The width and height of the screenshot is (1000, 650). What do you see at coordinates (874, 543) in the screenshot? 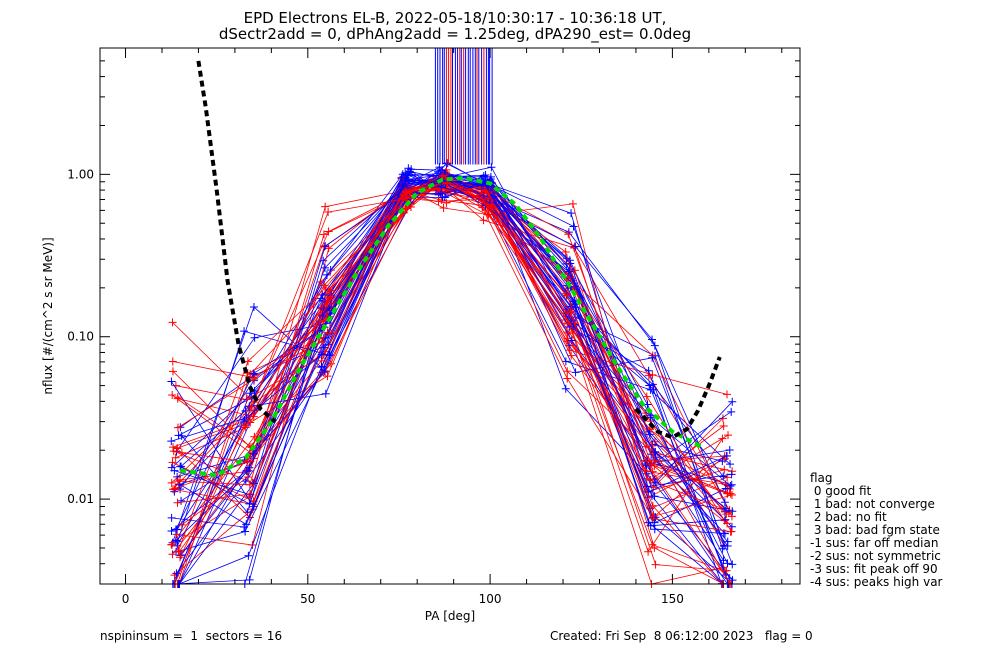
I see `legend-entry: -1 sus: far off median` at bounding box center [874, 543].